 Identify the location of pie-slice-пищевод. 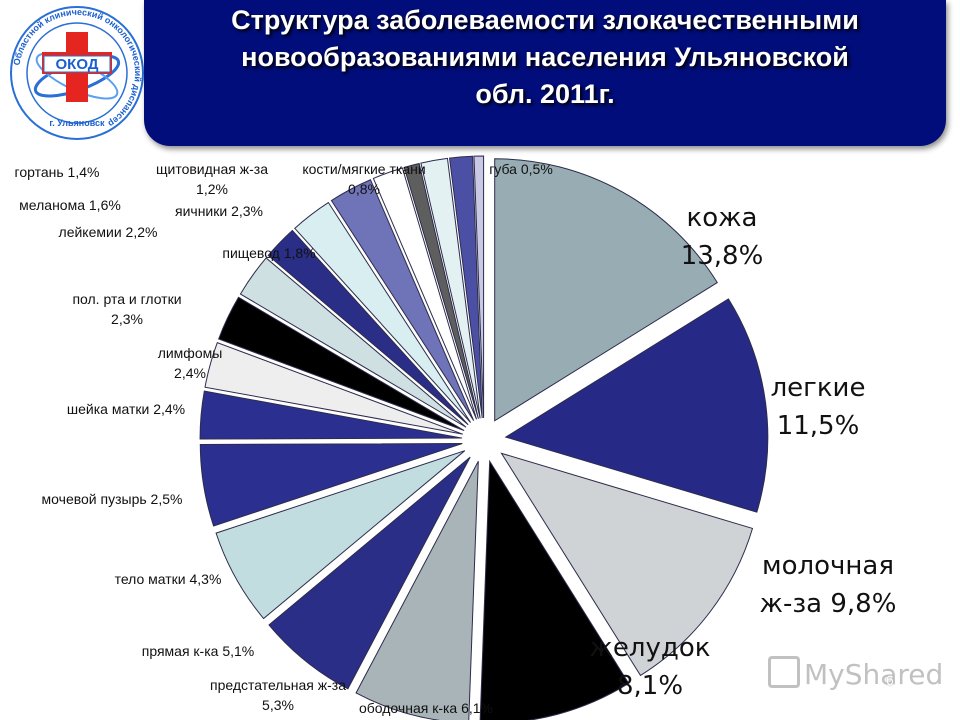
(368, 327).